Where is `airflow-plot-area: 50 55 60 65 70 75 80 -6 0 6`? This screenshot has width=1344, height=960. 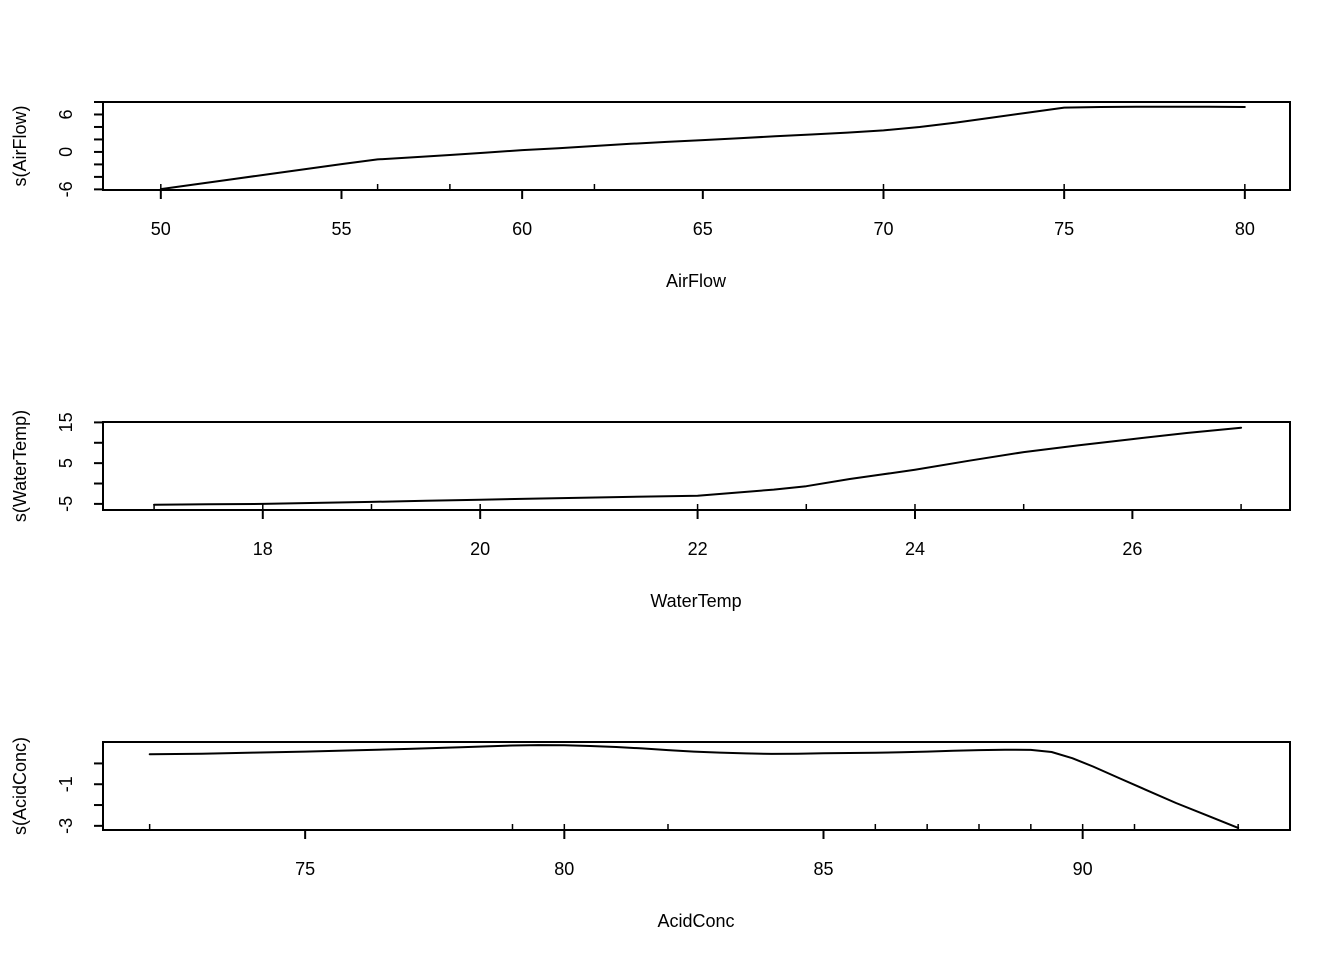 airflow-plot-area: 50 55 60 65 70 75 80 -6 0 6 is located at coordinates (673, 170).